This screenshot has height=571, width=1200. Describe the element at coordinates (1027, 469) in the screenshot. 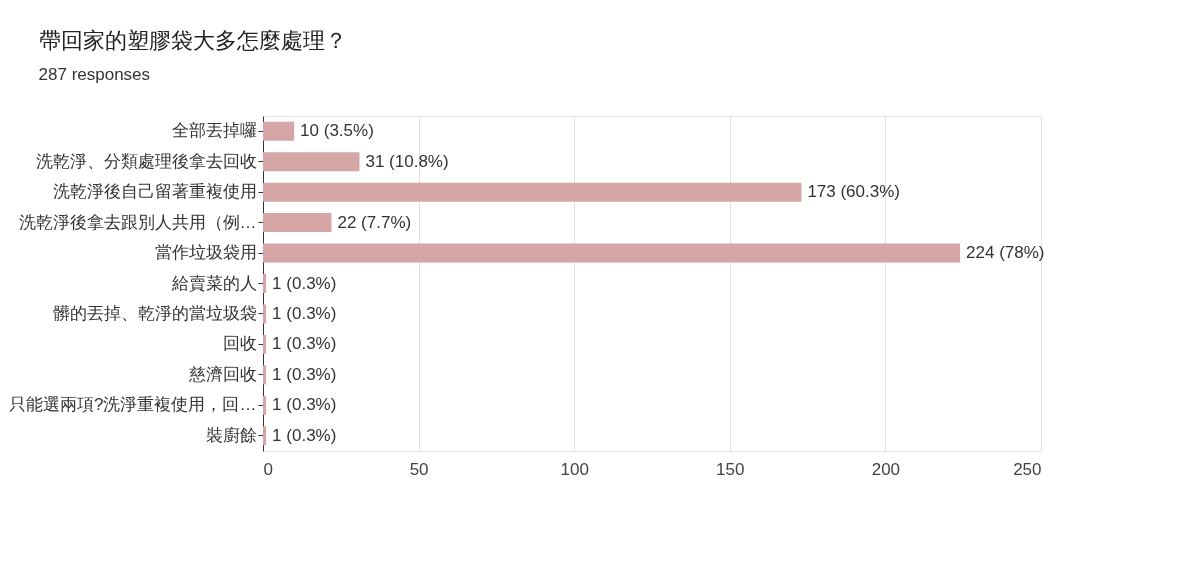

I see `x-tick-label: 250` at that location.